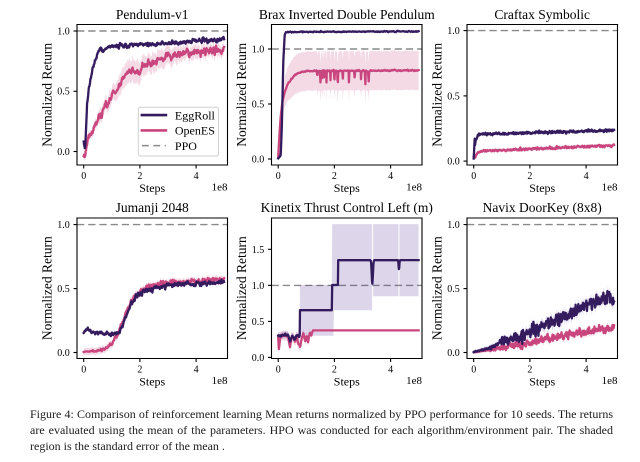 Image resolution: width=640 pixels, height=462 pixels. What do you see at coordinates (186, 146) in the screenshot?
I see `svg-text: PPO` at bounding box center [186, 146].